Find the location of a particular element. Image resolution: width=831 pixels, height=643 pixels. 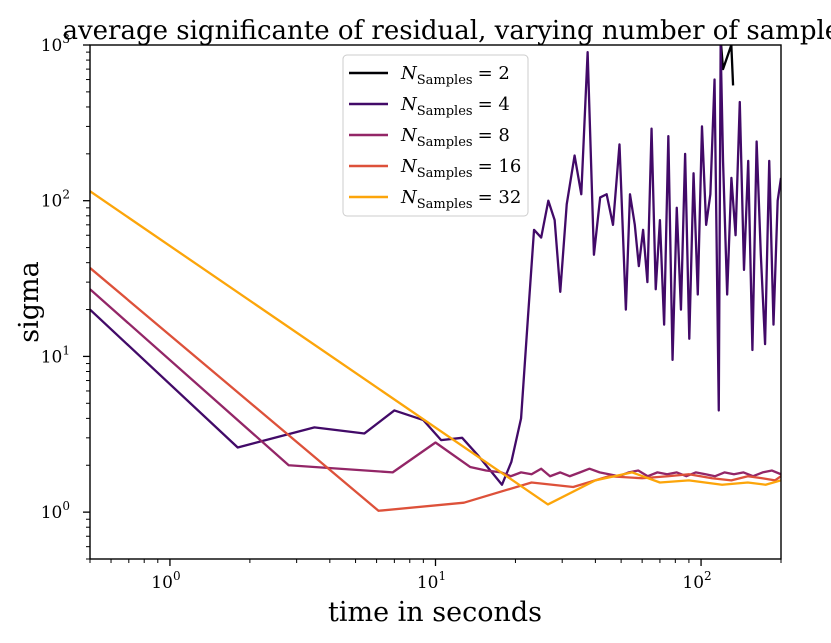

y-tick-label-1-exponent: 1 is located at coordinates (66, 350).